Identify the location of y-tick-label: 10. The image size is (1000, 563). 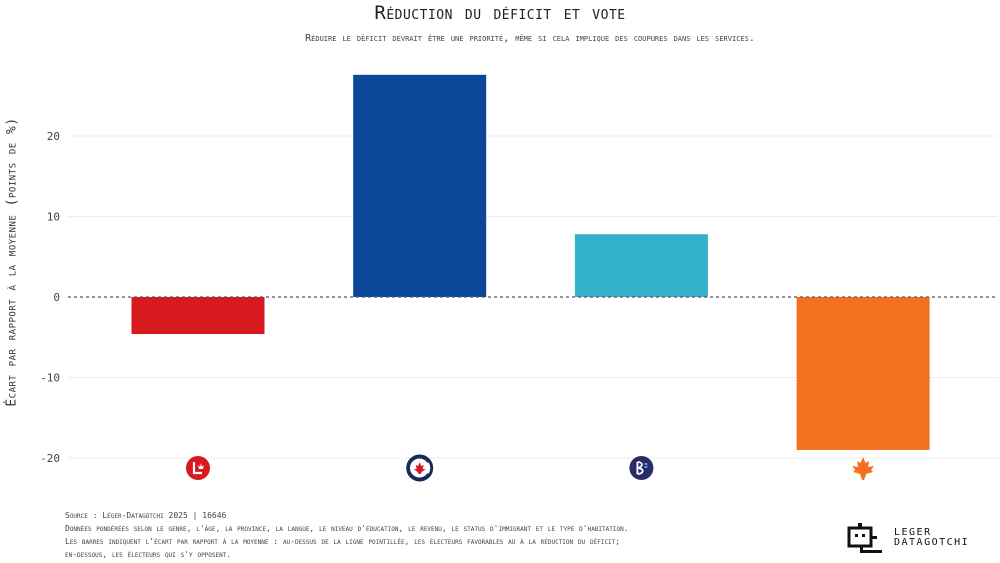
(53, 217).